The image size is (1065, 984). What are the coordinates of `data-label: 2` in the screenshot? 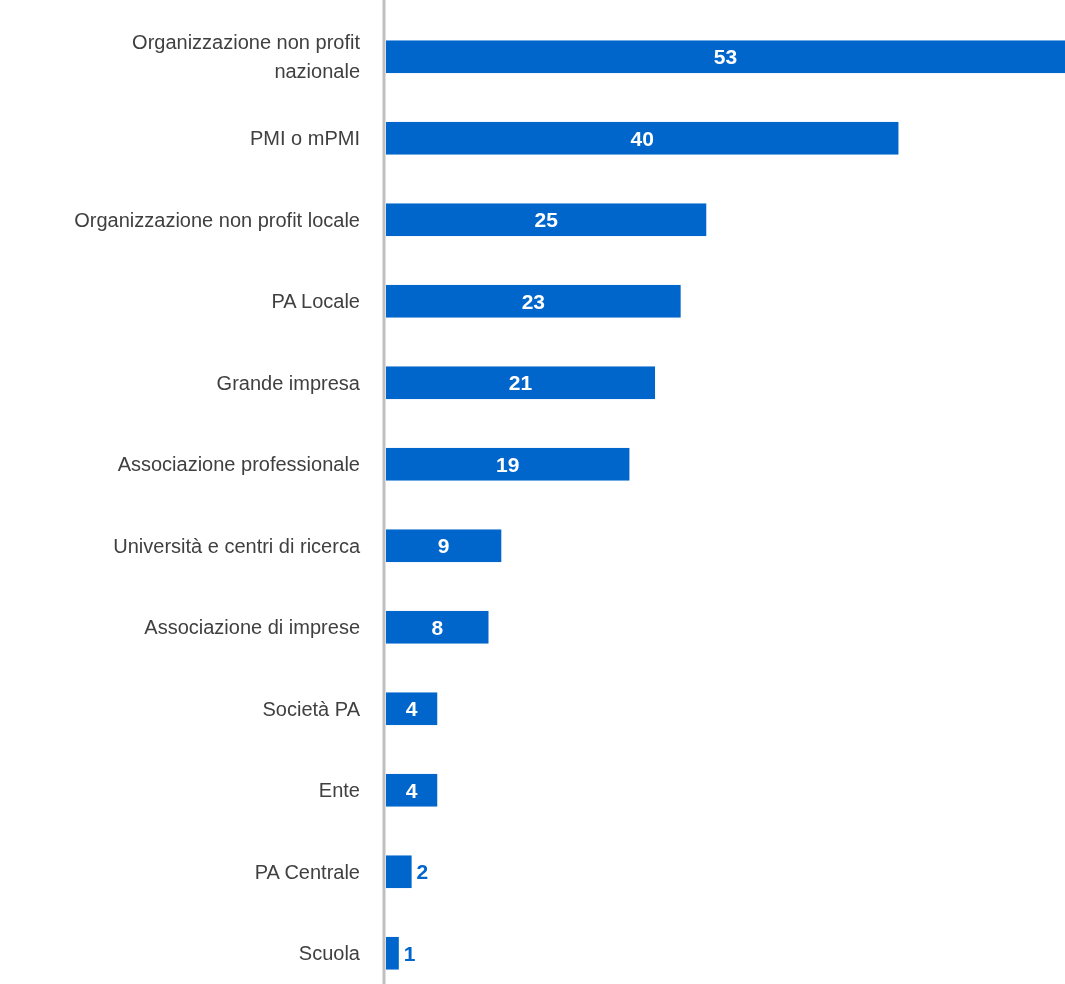 It's located at (422, 872).